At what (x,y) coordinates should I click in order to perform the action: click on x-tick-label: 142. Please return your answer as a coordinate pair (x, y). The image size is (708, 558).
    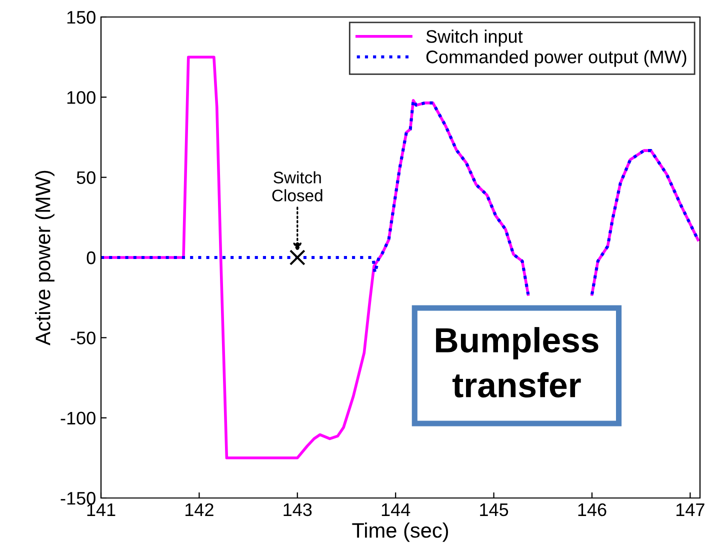
    Looking at the image, I should click on (200, 509).